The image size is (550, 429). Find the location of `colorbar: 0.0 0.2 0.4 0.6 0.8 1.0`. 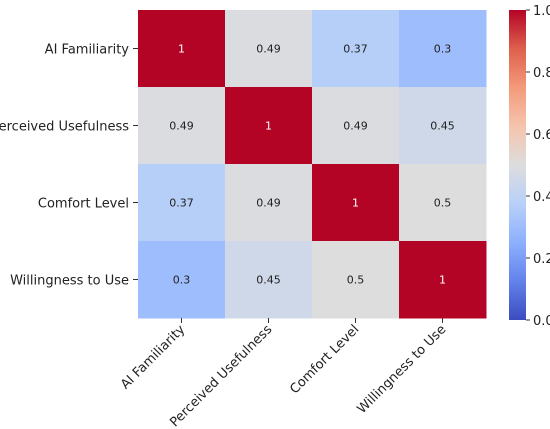

colorbar: 0.0 0.2 0.4 0.6 0.8 1.0 is located at coordinates (529, 166).